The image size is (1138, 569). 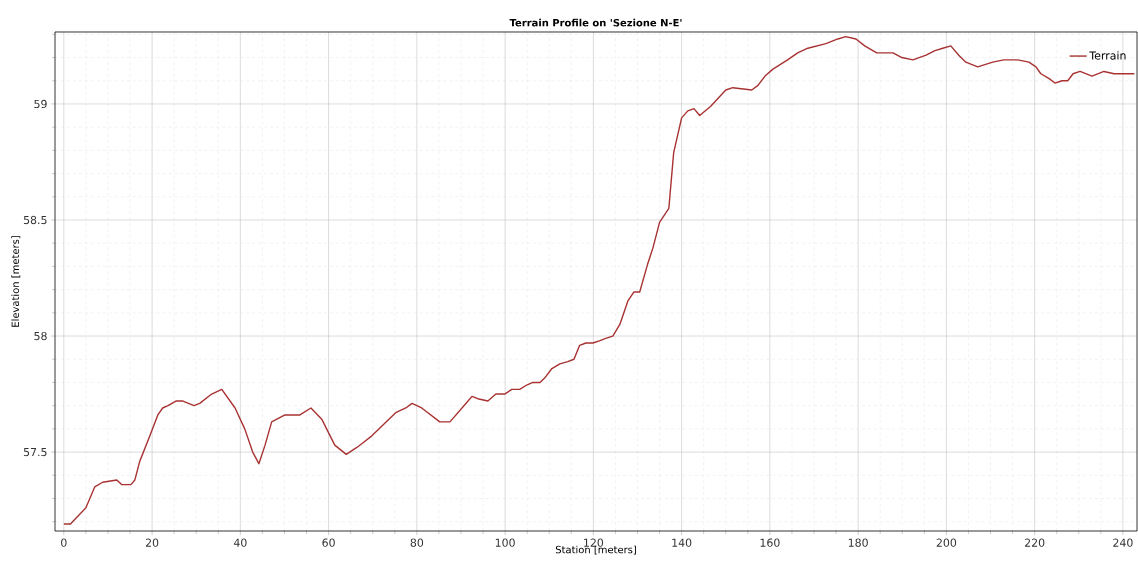 What do you see at coordinates (40, 104) in the screenshot?
I see `y-tick-label: 59` at bounding box center [40, 104].